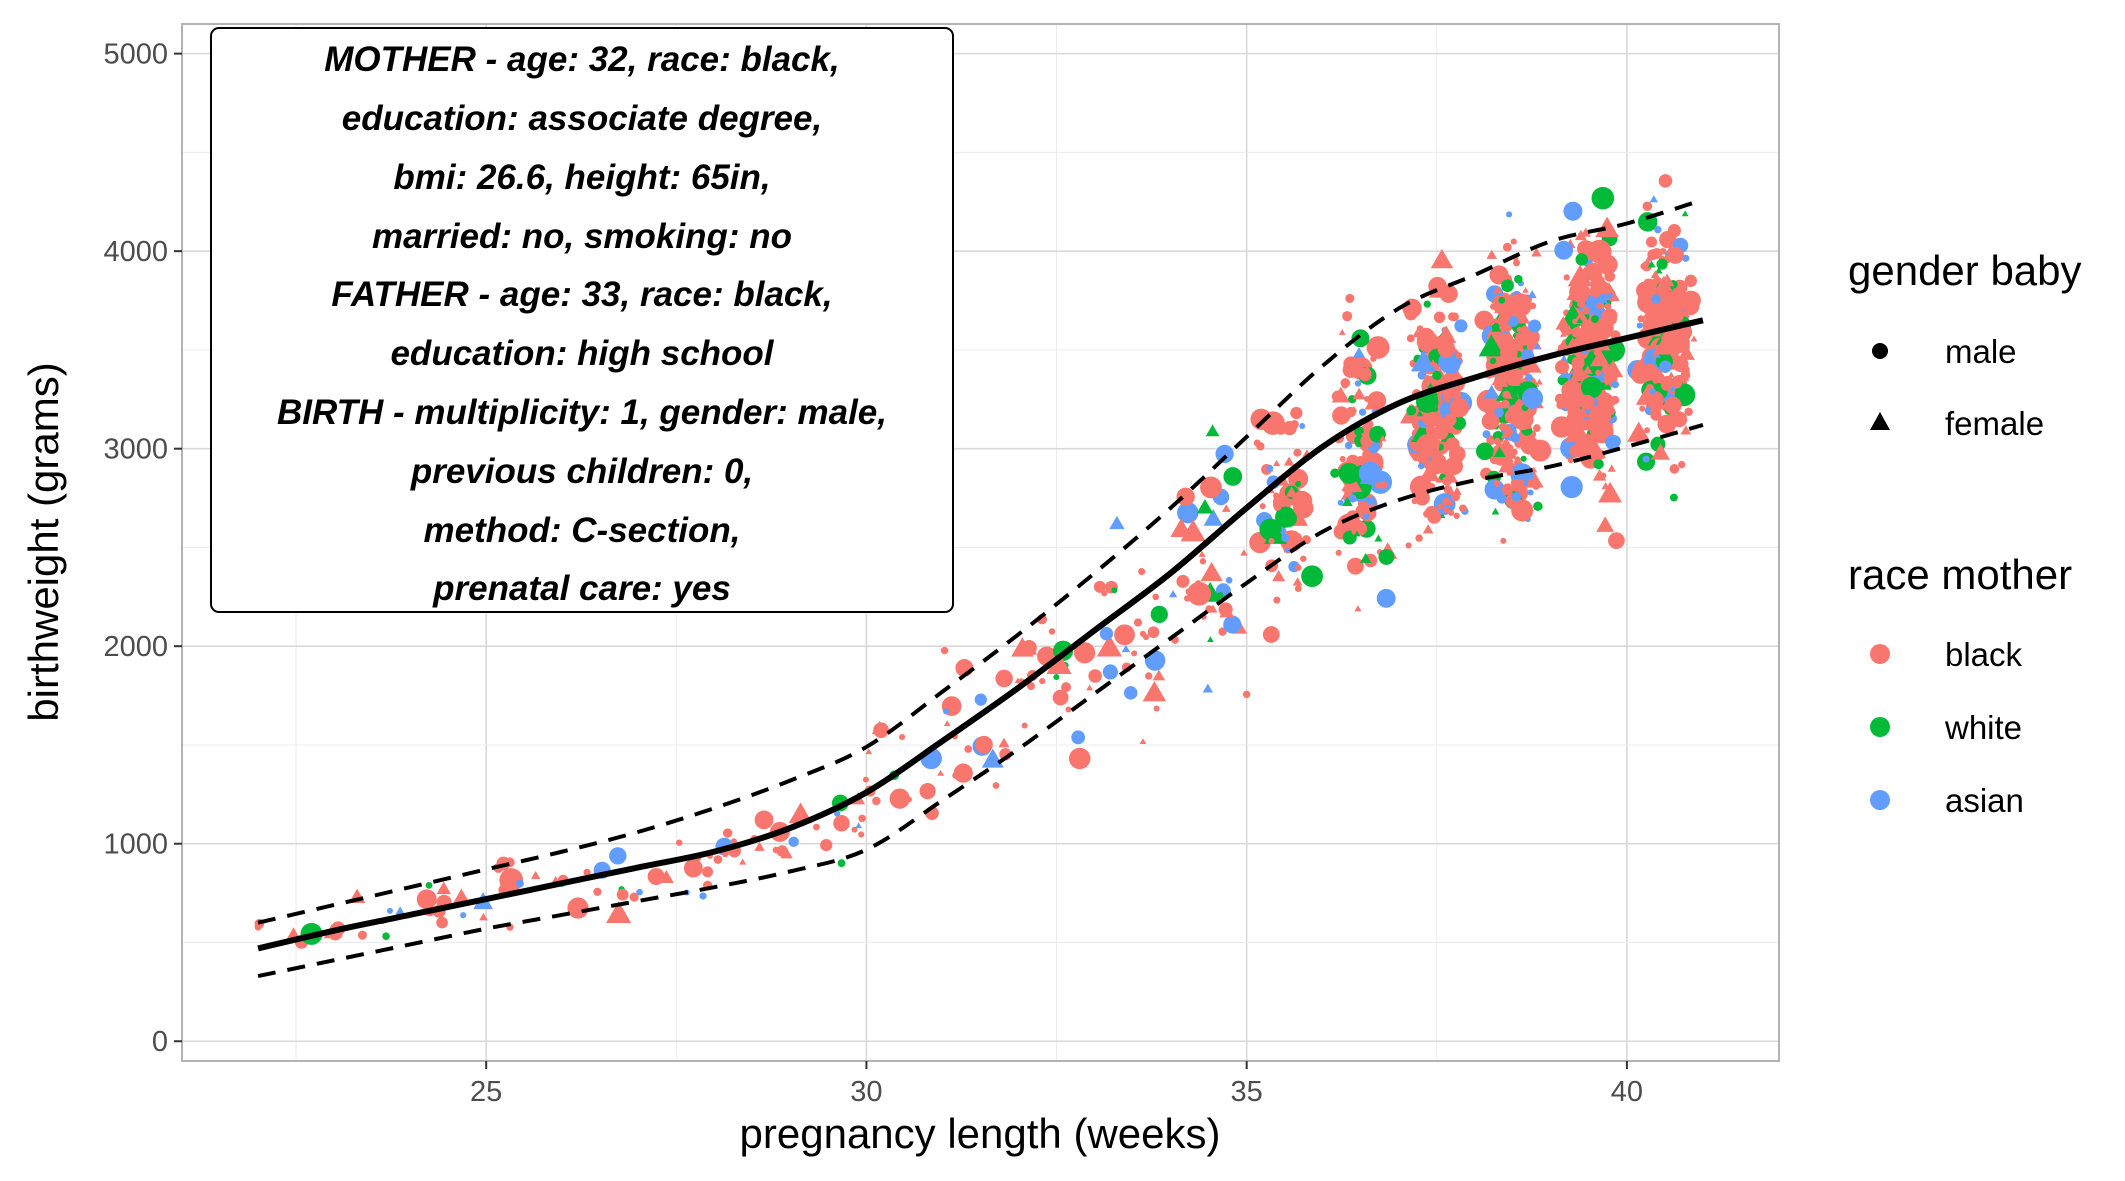 Image resolution: width=2125 pixels, height=1181 pixels. What do you see at coordinates (1983, 727) in the screenshot?
I see `legend-white-label: white` at bounding box center [1983, 727].